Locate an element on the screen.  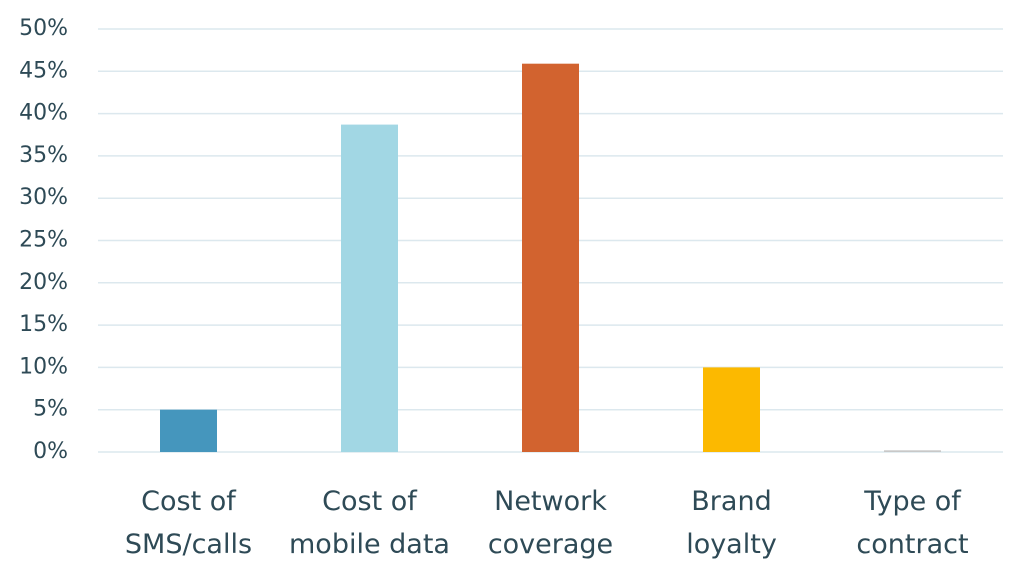
x-tick-label: Type of contract is located at coordinates (912, 523).